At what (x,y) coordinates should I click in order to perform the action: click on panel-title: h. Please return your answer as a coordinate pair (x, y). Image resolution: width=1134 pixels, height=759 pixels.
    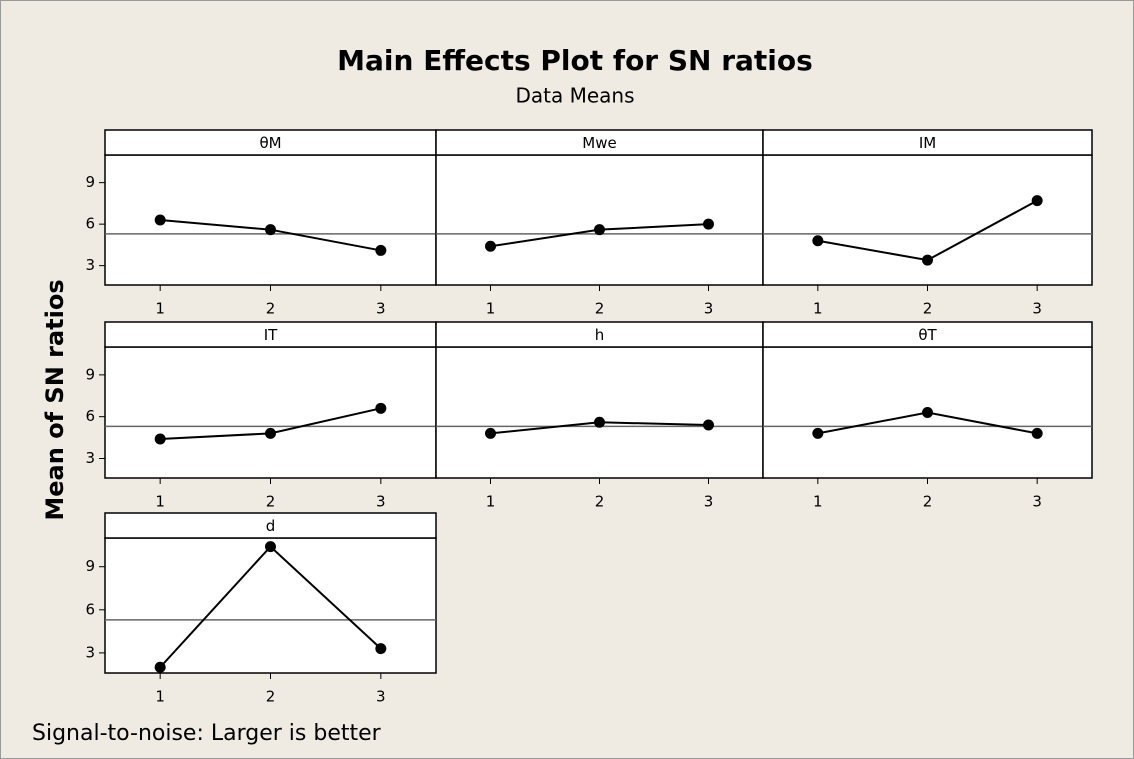
    Looking at the image, I should click on (600, 335).